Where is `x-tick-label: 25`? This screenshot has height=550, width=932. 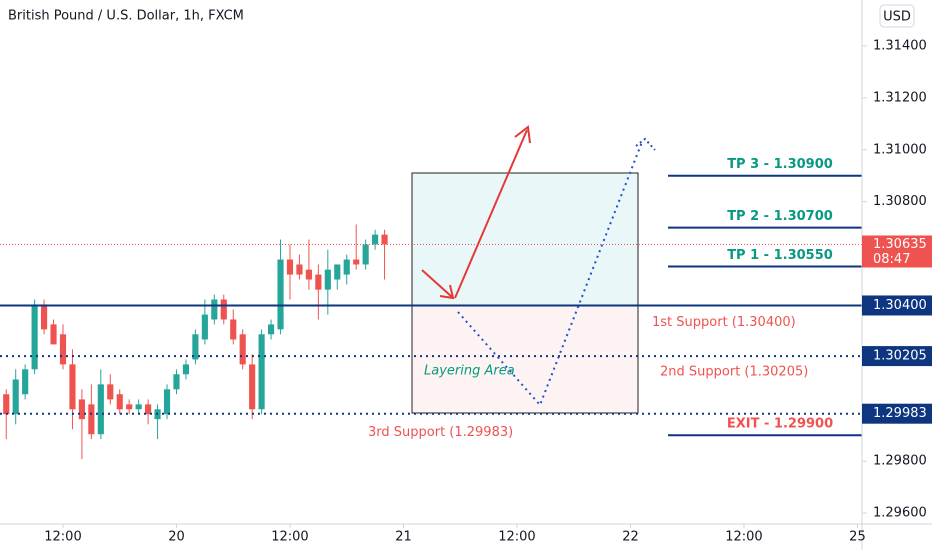 x-tick-label: 25 is located at coordinates (857, 537).